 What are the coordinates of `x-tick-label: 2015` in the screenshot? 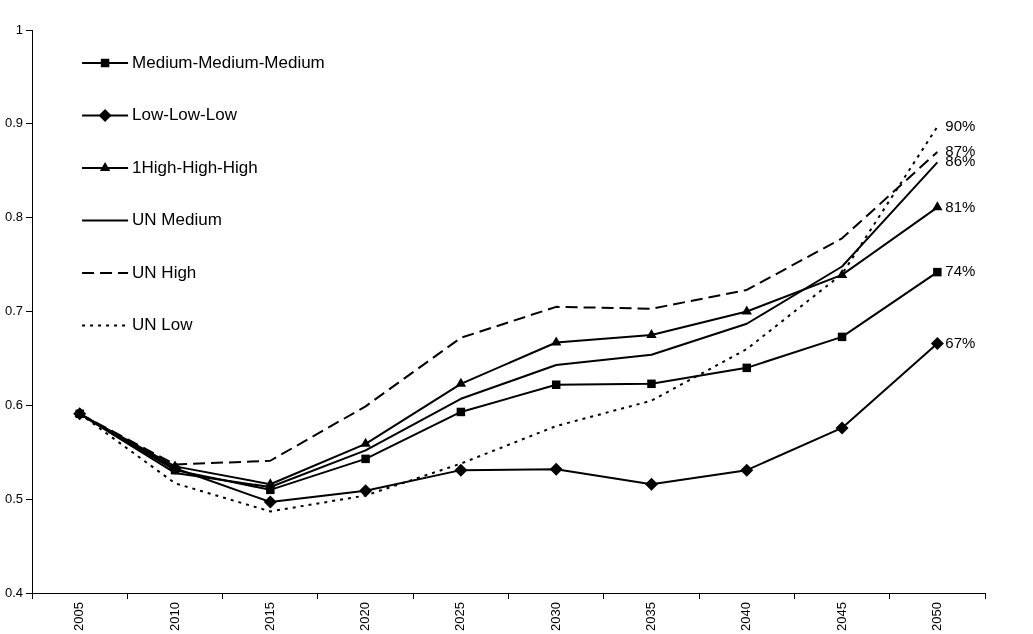 It's located at (269, 616).